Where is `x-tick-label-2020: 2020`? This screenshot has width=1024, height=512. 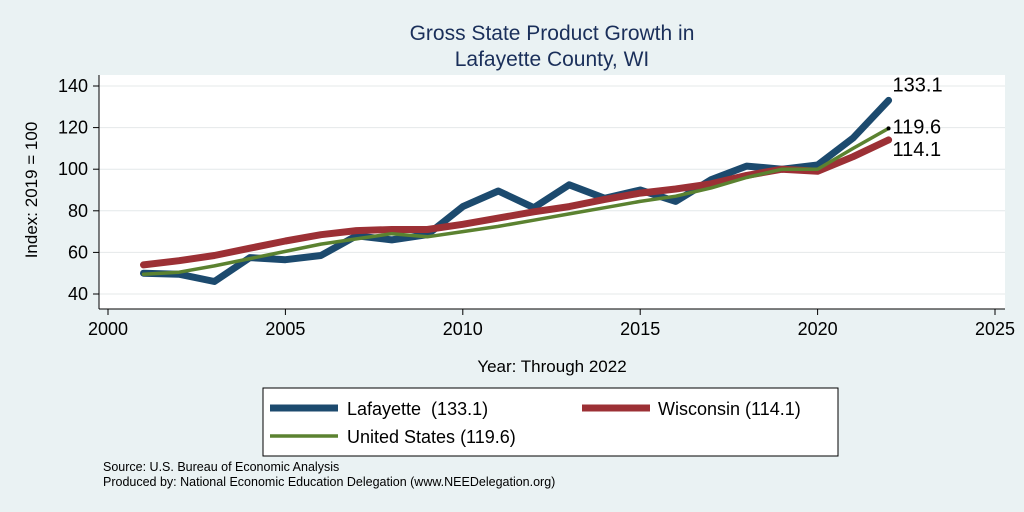 x-tick-label-2020: 2020 is located at coordinates (818, 329).